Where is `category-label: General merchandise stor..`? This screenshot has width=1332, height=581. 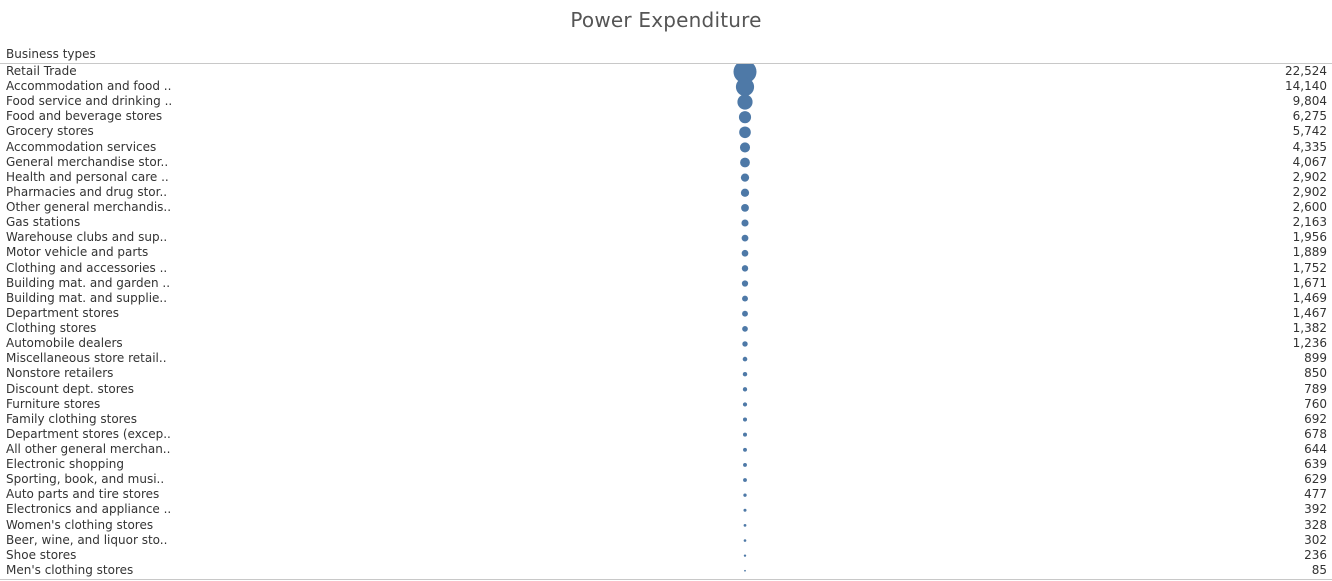
category-label: General merchandise stor.. is located at coordinates (87, 161).